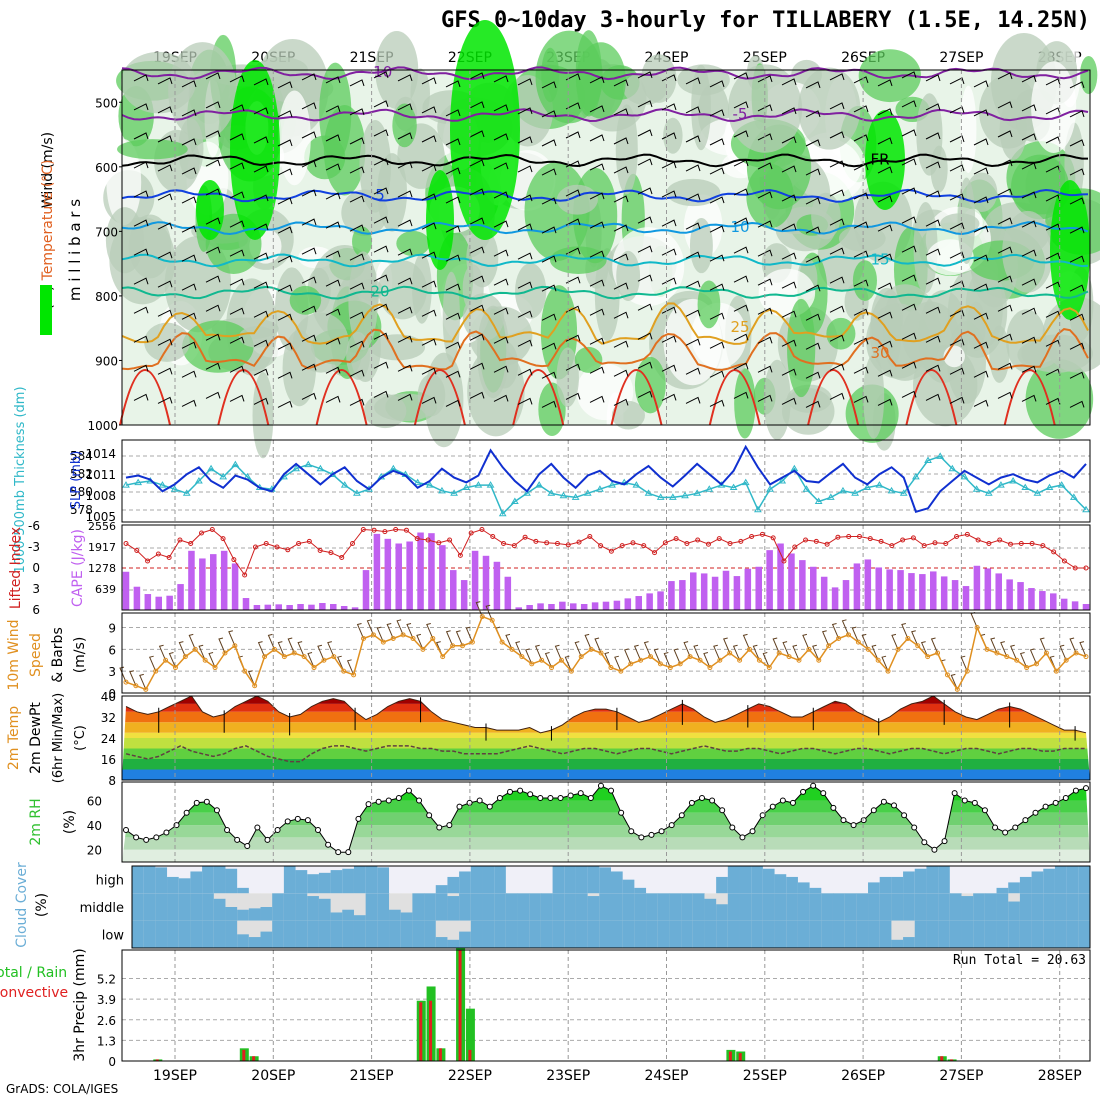 This screenshot has height=1100, width=1100. I want to click on isotherm-line, so click(605, 260).